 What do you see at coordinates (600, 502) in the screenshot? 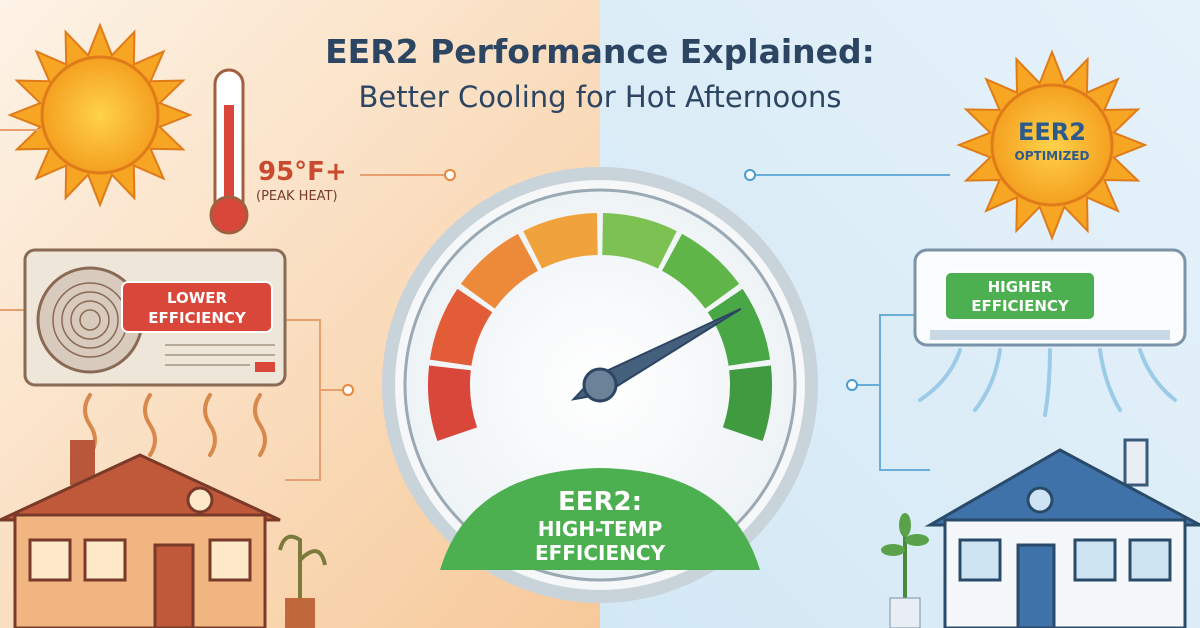
I see `svg-text: EER2:` at bounding box center [600, 502].